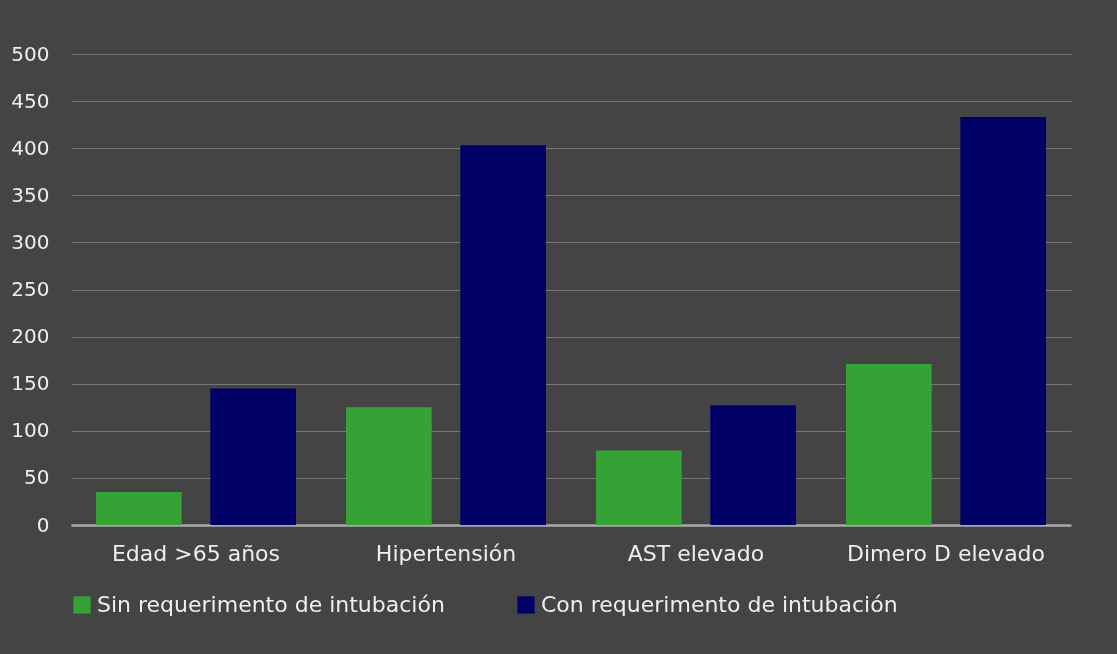 Image resolution: width=1117 pixels, height=654 pixels. Describe the element at coordinates (196, 553) in the screenshot. I see `x-tick-label: Edad >65 años` at that location.